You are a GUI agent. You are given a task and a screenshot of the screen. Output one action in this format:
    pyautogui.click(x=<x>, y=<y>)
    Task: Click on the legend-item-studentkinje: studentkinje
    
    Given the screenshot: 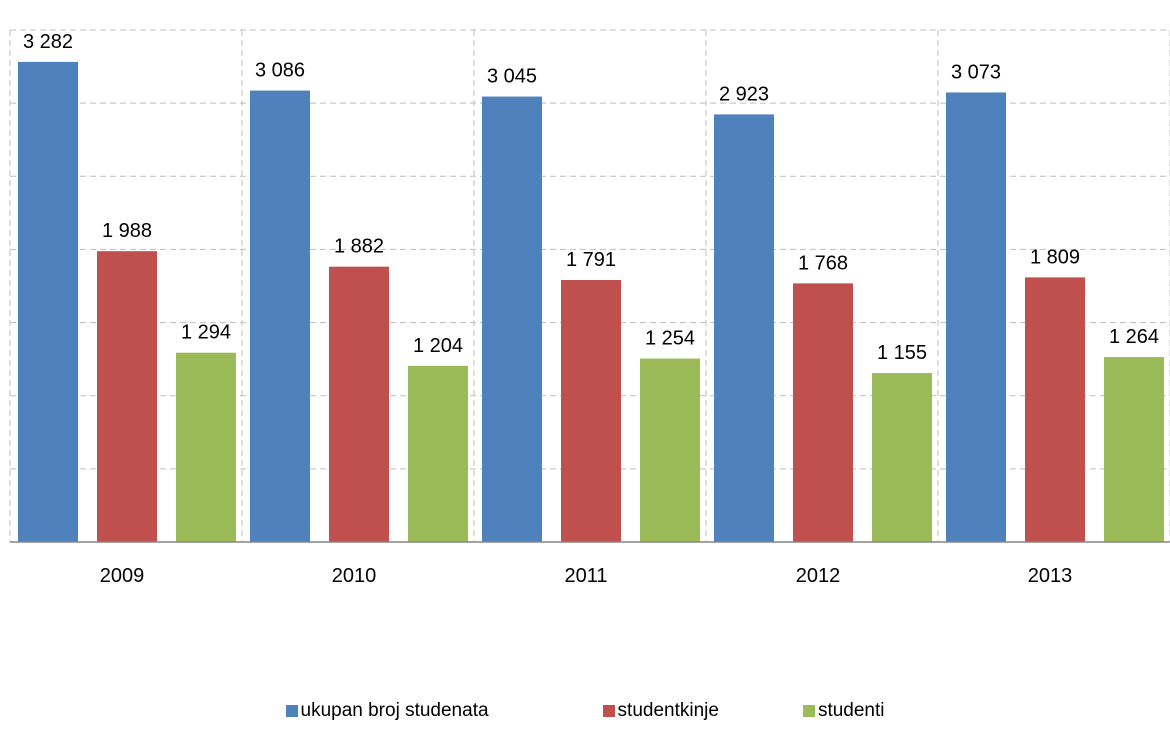 What is the action you would take?
    pyautogui.click(x=660, y=711)
    